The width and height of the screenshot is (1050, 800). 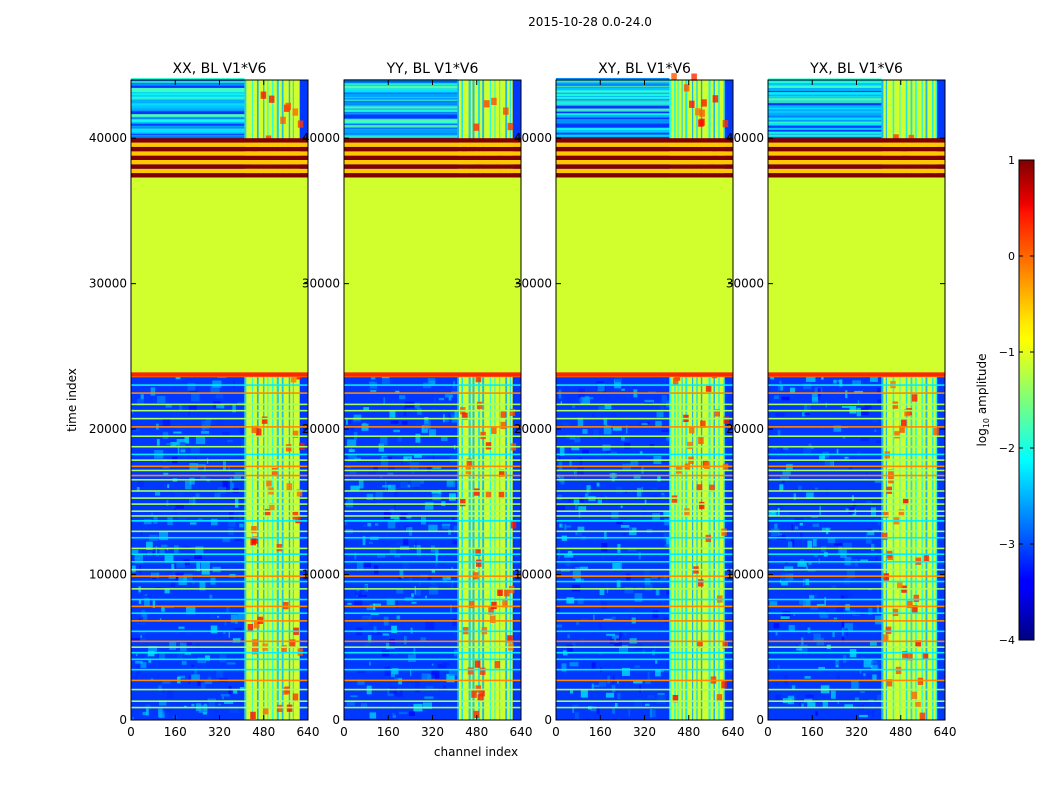 What do you see at coordinates (983, 400) in the screenshot?
I see `colorbar-label: log10 amplitude` at bounding box center [983, 400].